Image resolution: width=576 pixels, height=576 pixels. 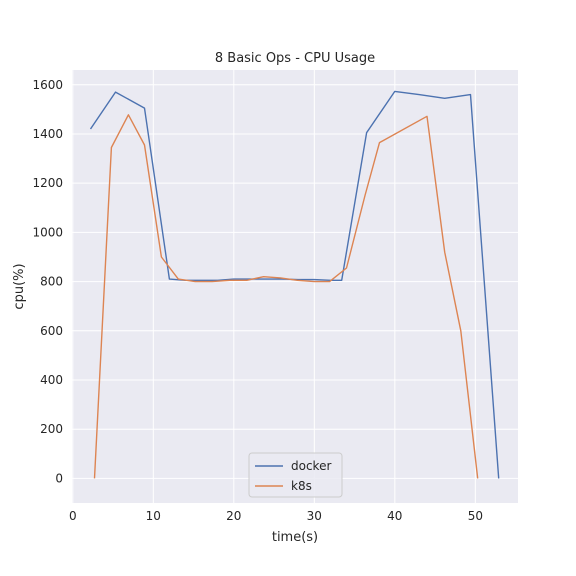 What do you see at coordinates (47, 85) in the screenshot?
I see `y-tick-label: 1600` at bounding box center [47, 85].